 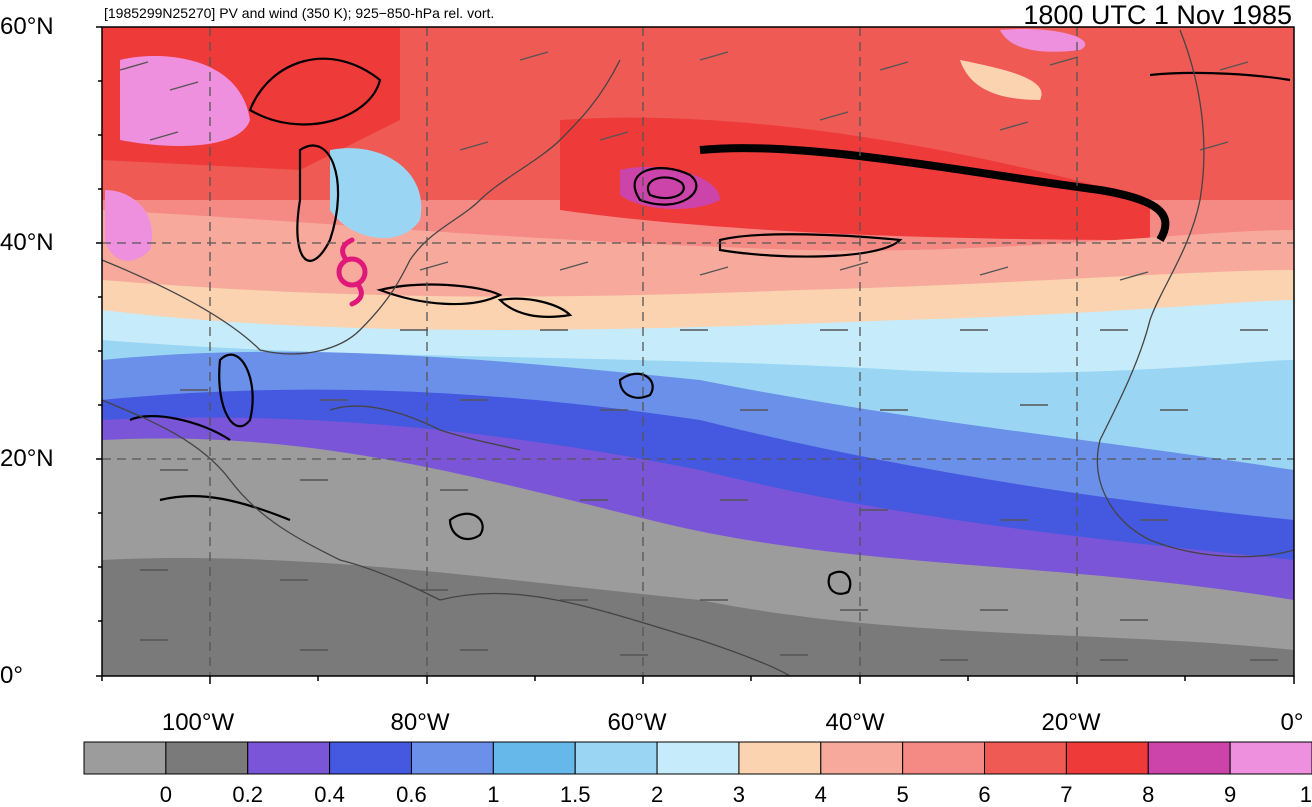 What do you see at coordinates (493, 794) in the screenshot?
I see `colorbar-label: 1` at bounding box center [493, 794].